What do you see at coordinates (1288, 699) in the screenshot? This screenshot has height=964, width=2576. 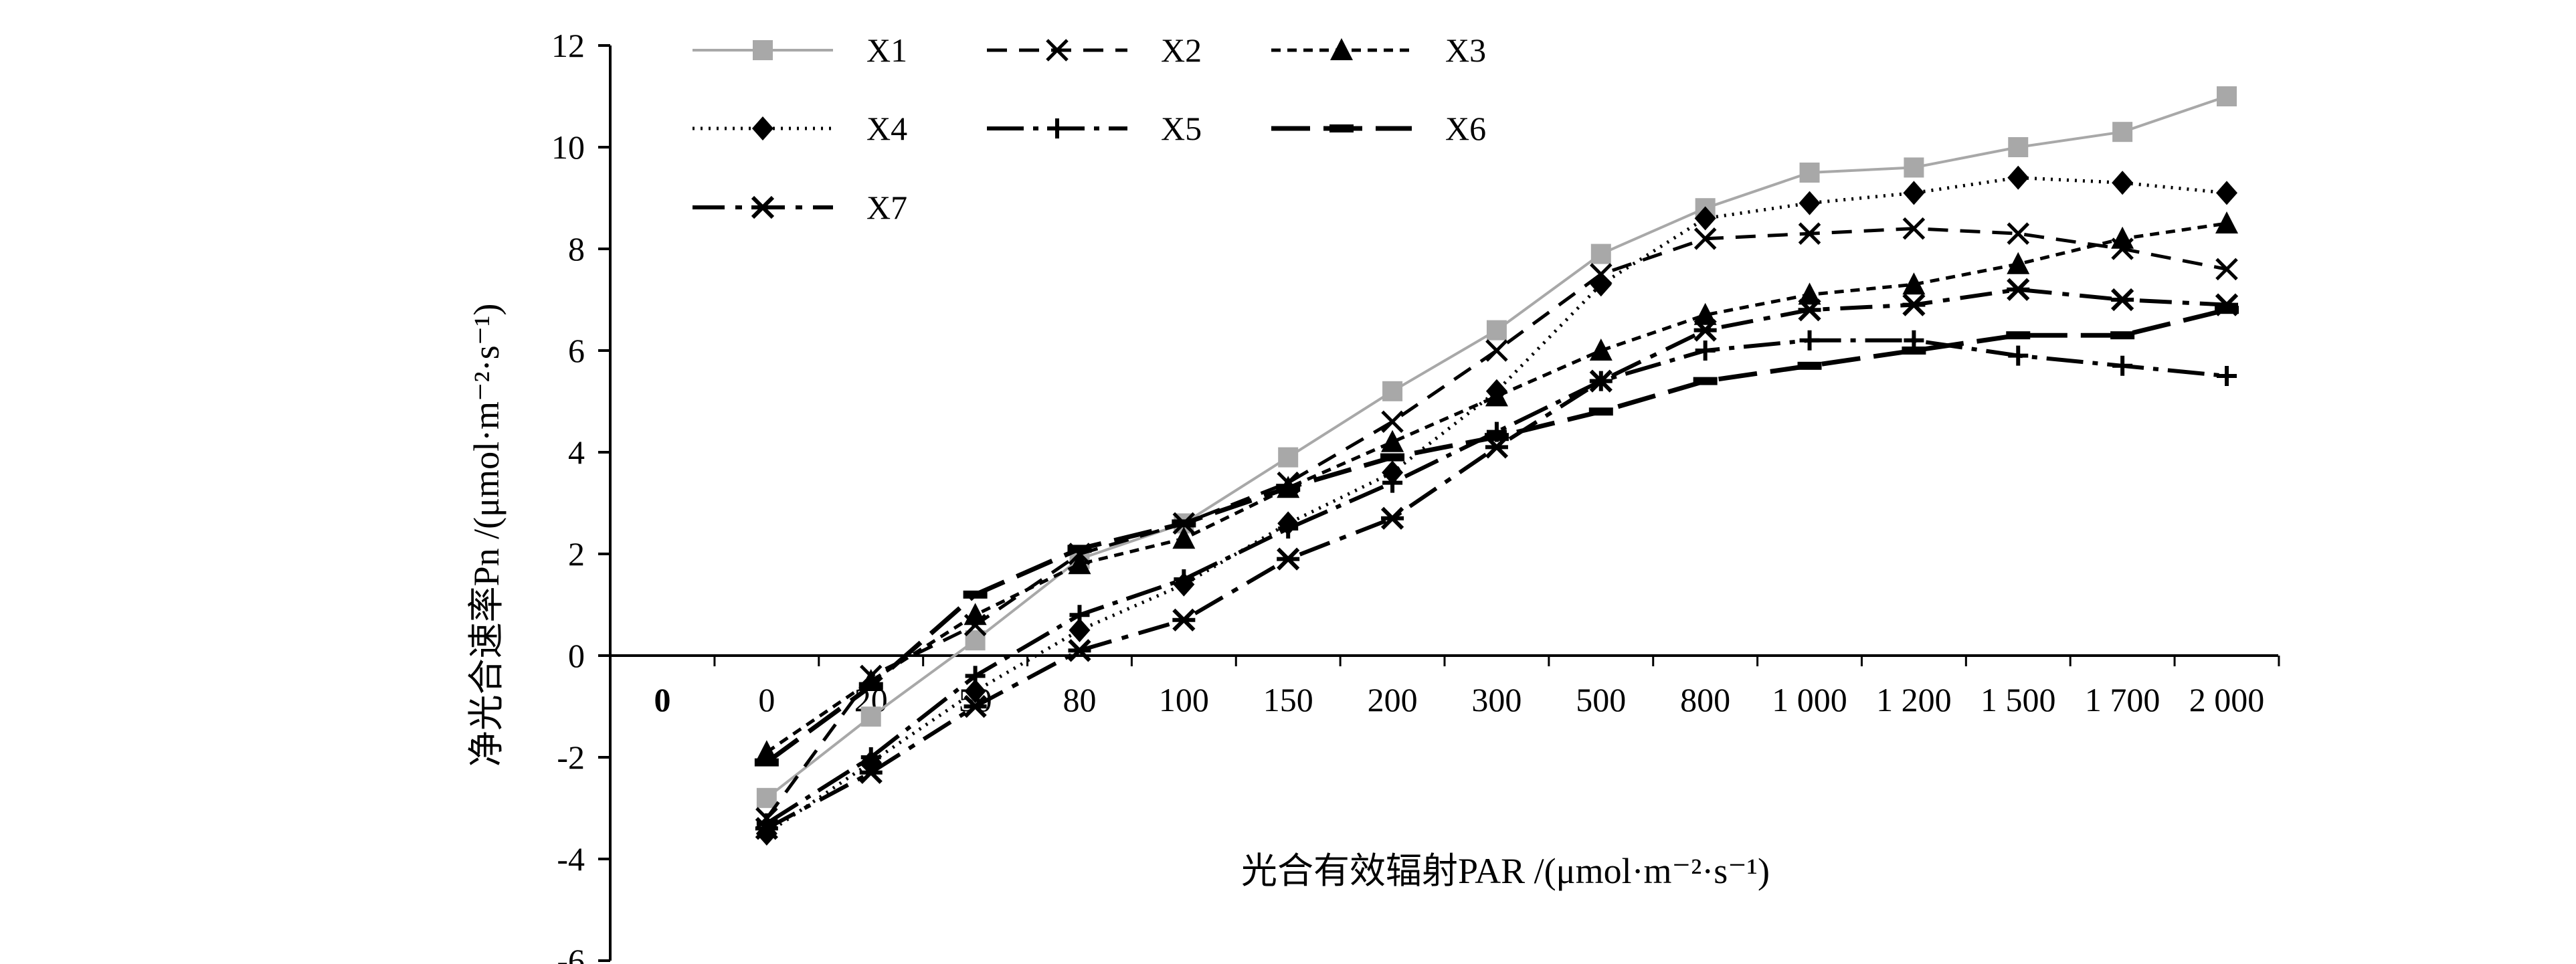 I see `x-tick-label: 150` at bounding box center [1288, 699].